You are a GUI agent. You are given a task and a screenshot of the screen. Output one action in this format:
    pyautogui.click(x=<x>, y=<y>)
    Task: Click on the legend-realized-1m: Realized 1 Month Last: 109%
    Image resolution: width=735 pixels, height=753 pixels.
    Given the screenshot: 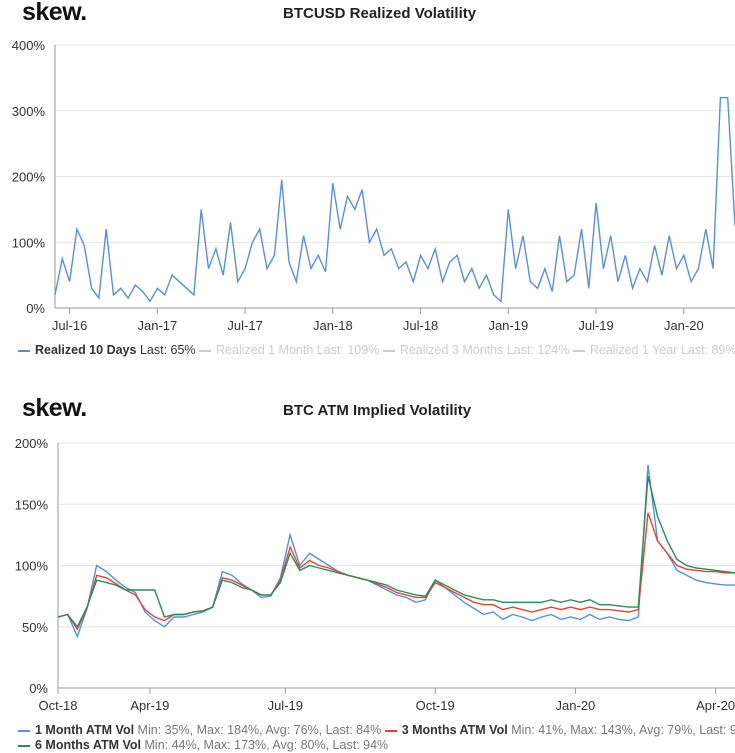 What is the action you would take?
    pyautogui.click(x=289, y=350)
    